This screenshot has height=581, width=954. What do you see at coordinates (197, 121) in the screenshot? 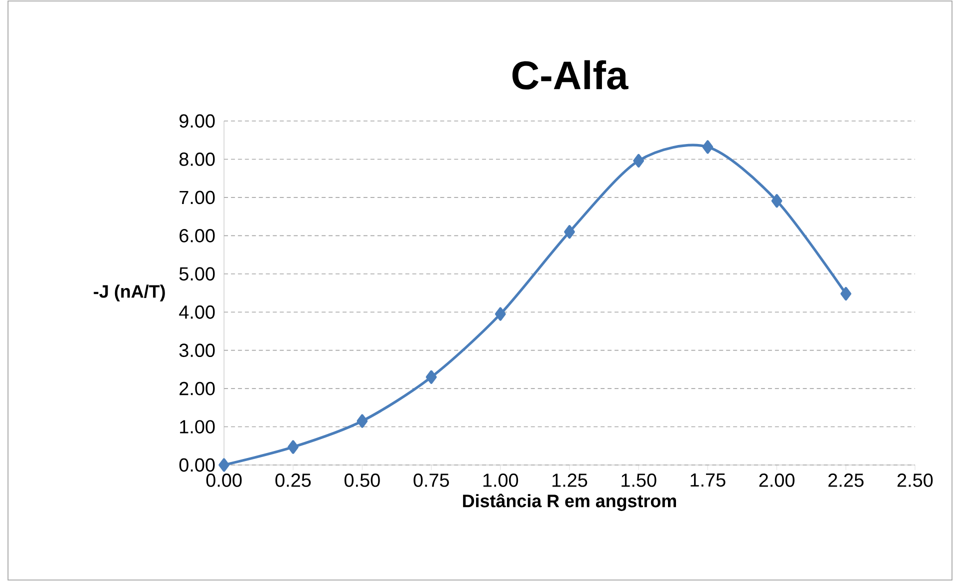
I see `y-tick-label: 9.00` at bounding box center [197, 121].